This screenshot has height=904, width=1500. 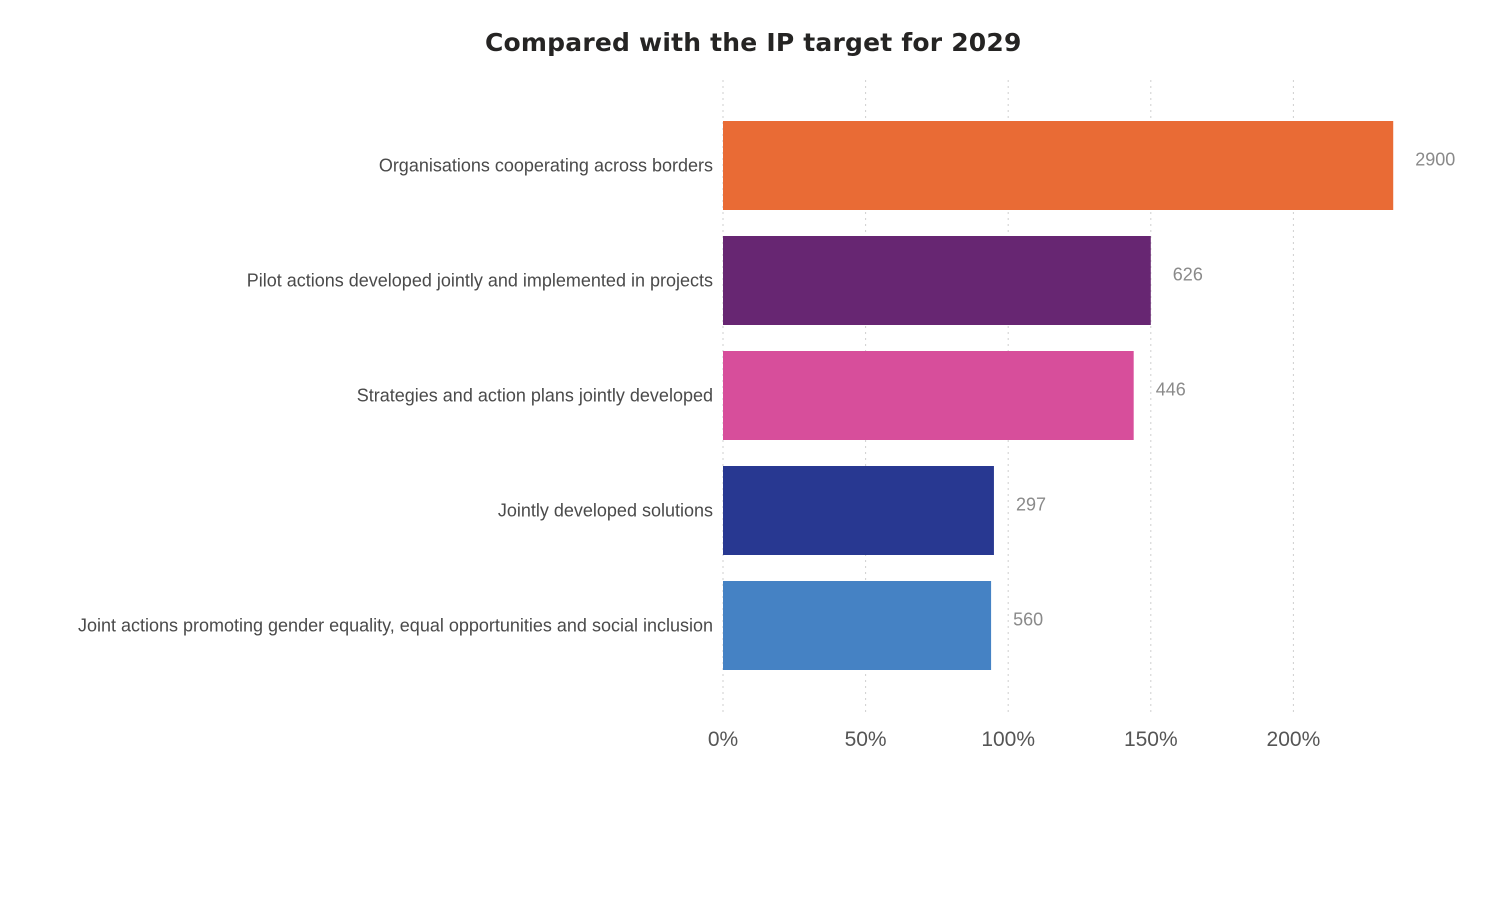 What do you see at coordinates (1151, 739) in the screenshot?
I see `x-tick-label: 150%` at bounding box center [1151, 739].